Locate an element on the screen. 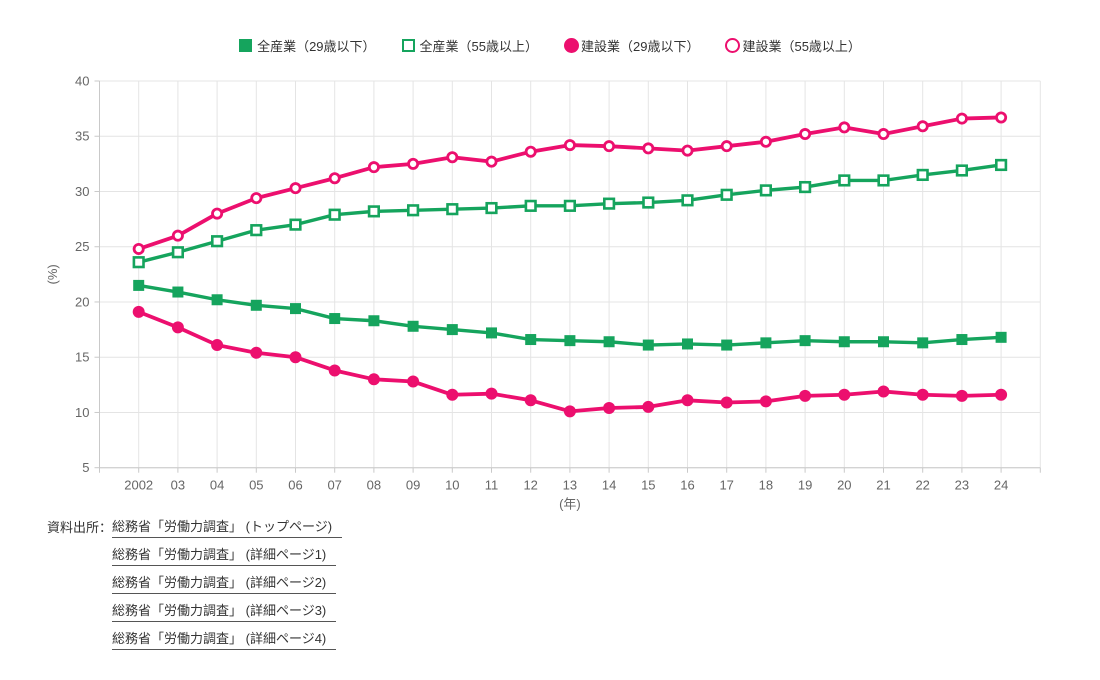 The image size is (1100, 680). legend-label: 全産業（29歳以下） is located at coordinates (316, 46).